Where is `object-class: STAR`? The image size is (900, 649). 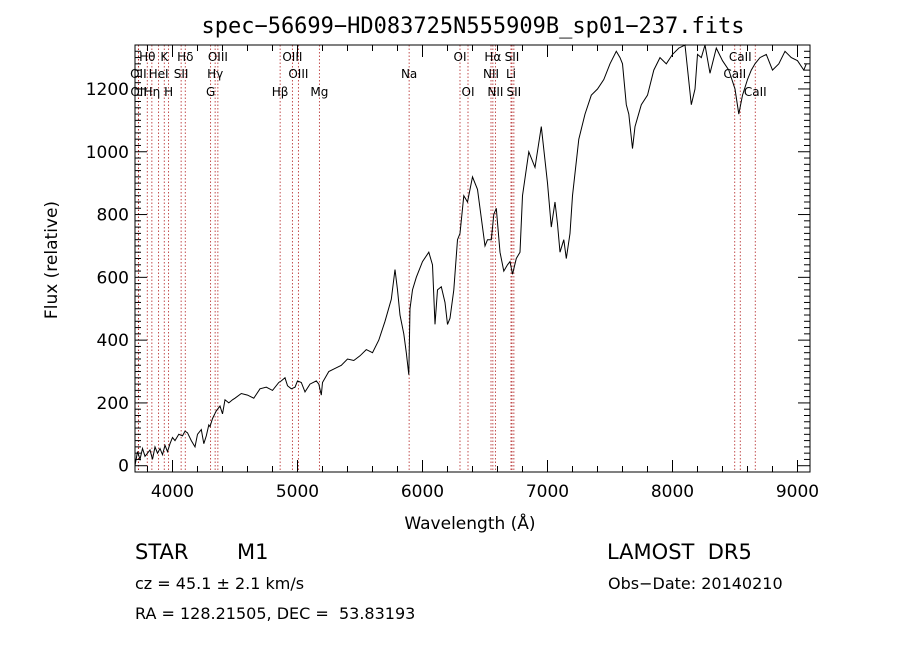
object-class: STAR is located at coordinates (162, 552).